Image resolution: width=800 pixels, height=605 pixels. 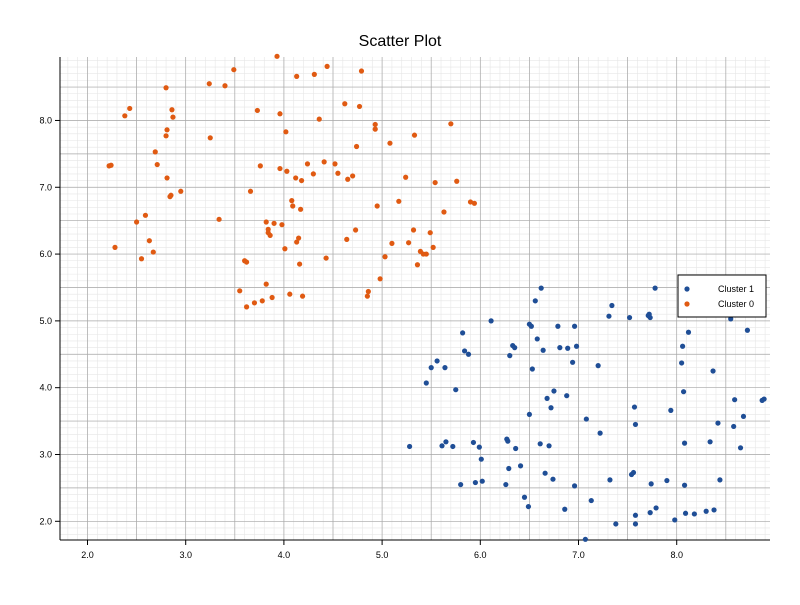 I want to click on y-tick-label: 5.0, so click(x=45, y=321).